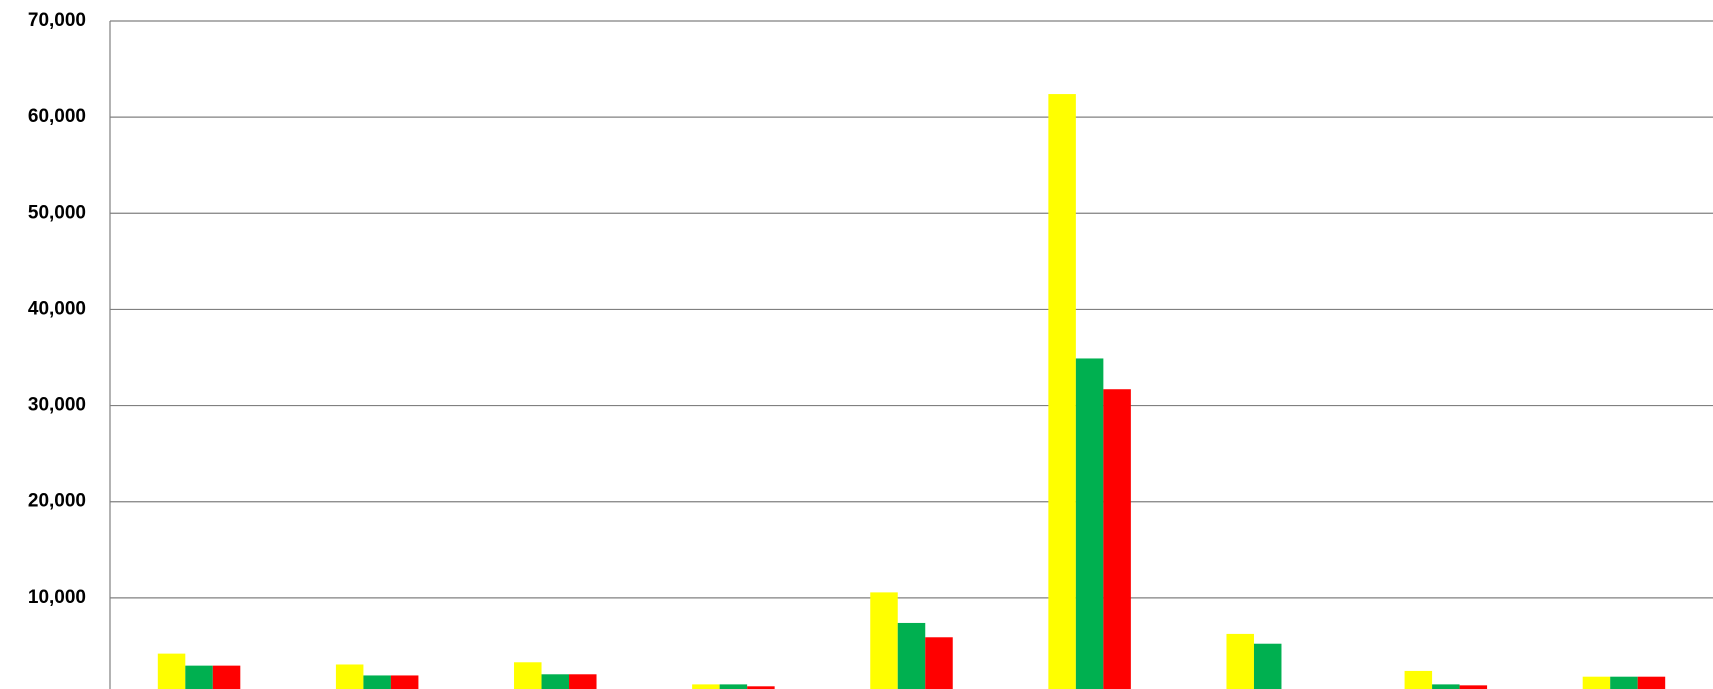 The height and width of the screenshot is (689, 1713). What do you see at coordinates (57, 501) in the screenshot?
I see `y-tick-label: 20,000` at bounding box center [57, 501].